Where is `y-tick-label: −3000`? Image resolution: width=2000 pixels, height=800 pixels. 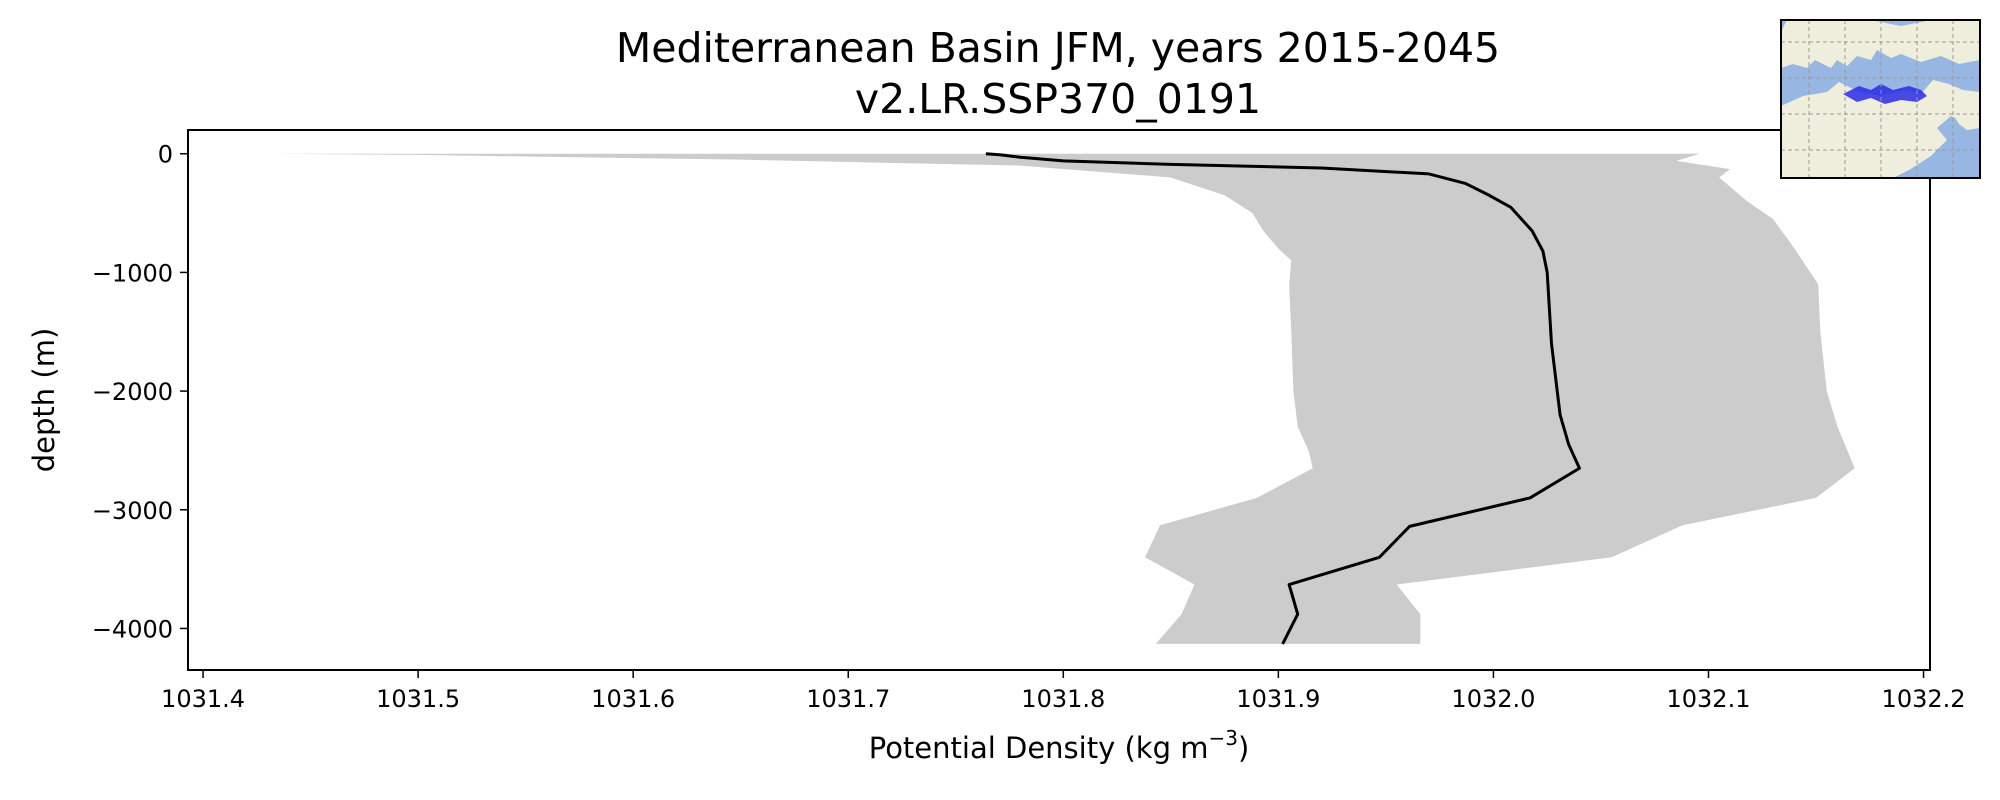
y-tick-label: −3000 is located at coordinates (132, 511).